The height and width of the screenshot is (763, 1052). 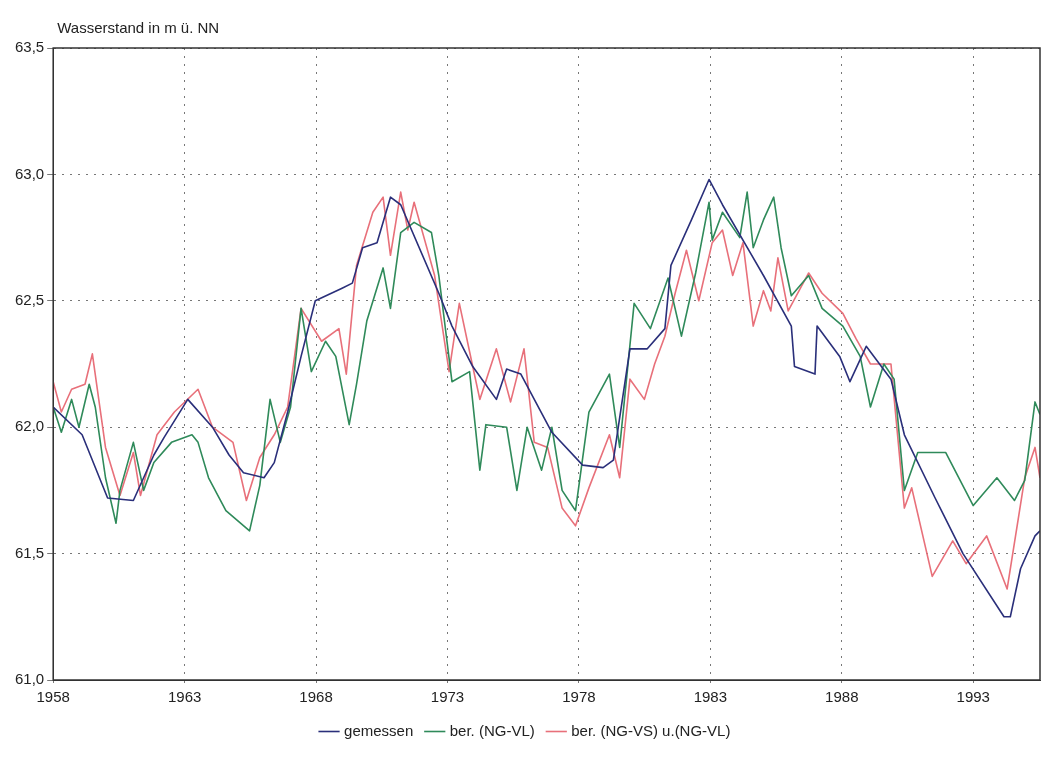 I want to click on y-tick-label: 62,0, so click(x=29, y=426).